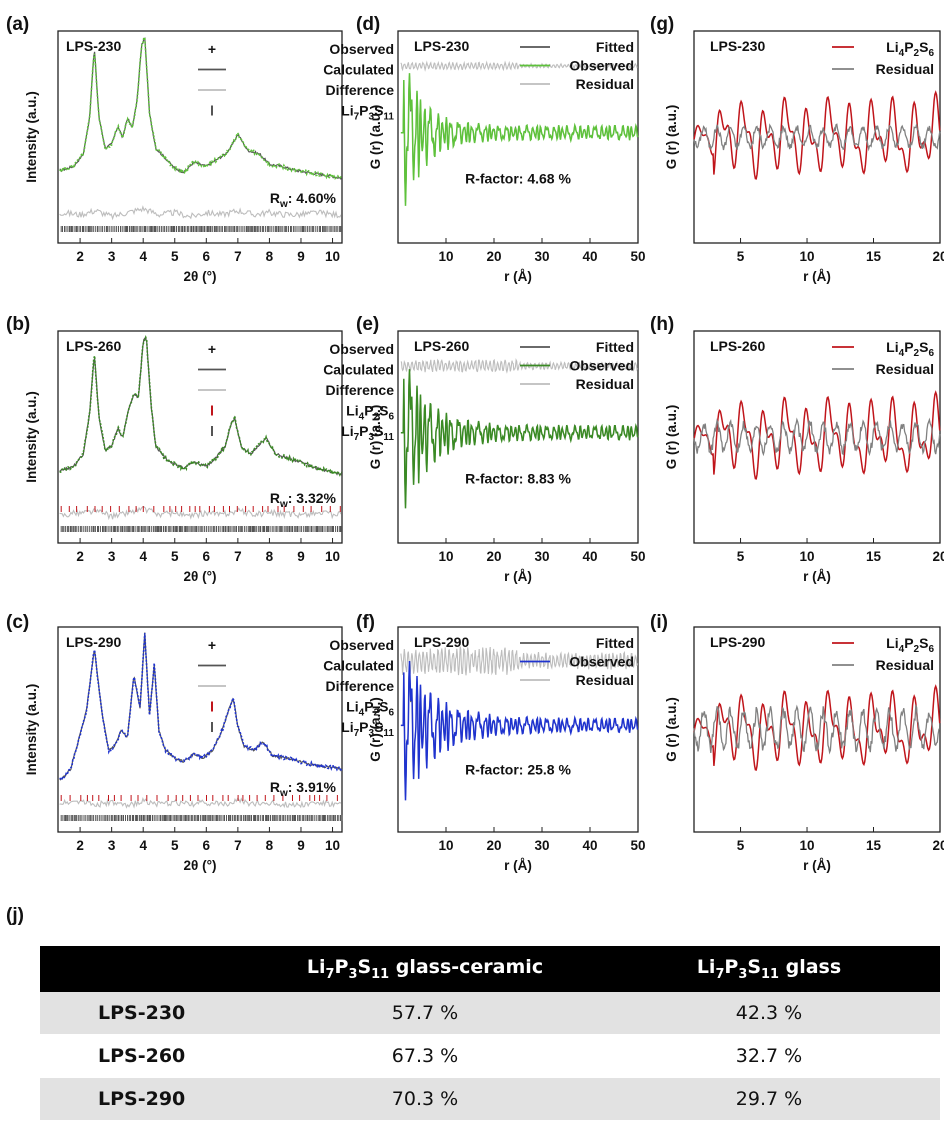 The width and height of the screenshot is (944, 1121). What do you see at coordinates (303, 789) in the screenshot?
I see `rw-annotation: Rw: 3.91%` at bounding box center [303, 789].